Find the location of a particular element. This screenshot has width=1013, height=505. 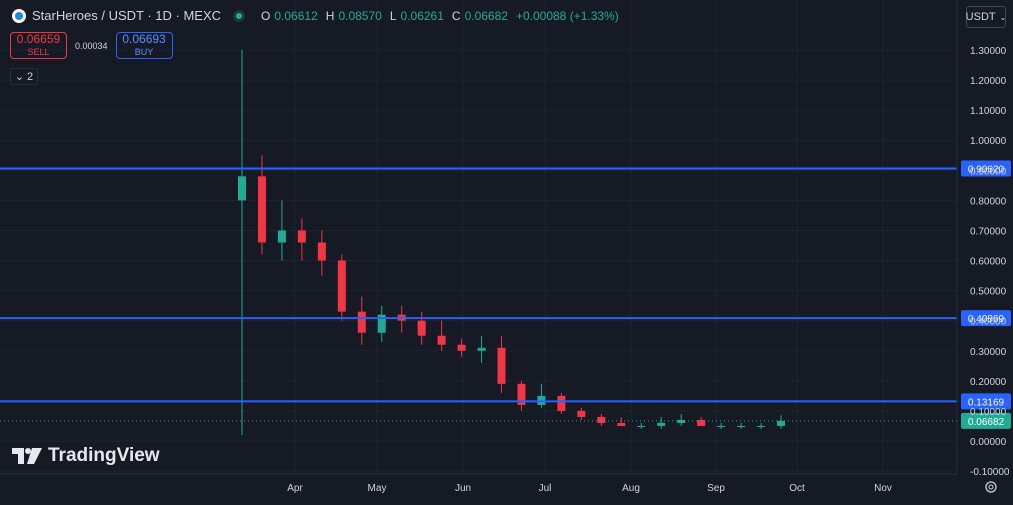

tradingview-logo: TradingView is located at coordinates (86, 456).